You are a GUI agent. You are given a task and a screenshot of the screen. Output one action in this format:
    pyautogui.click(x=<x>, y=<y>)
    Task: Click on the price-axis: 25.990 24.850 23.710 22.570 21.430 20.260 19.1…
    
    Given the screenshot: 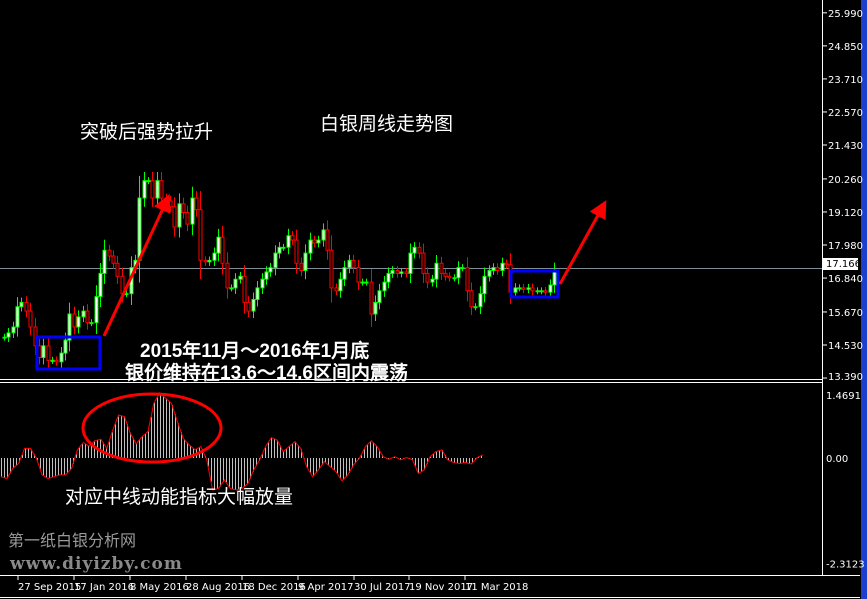 What is the action you would take?
    pyautogui.click(x=843, y=196)
    